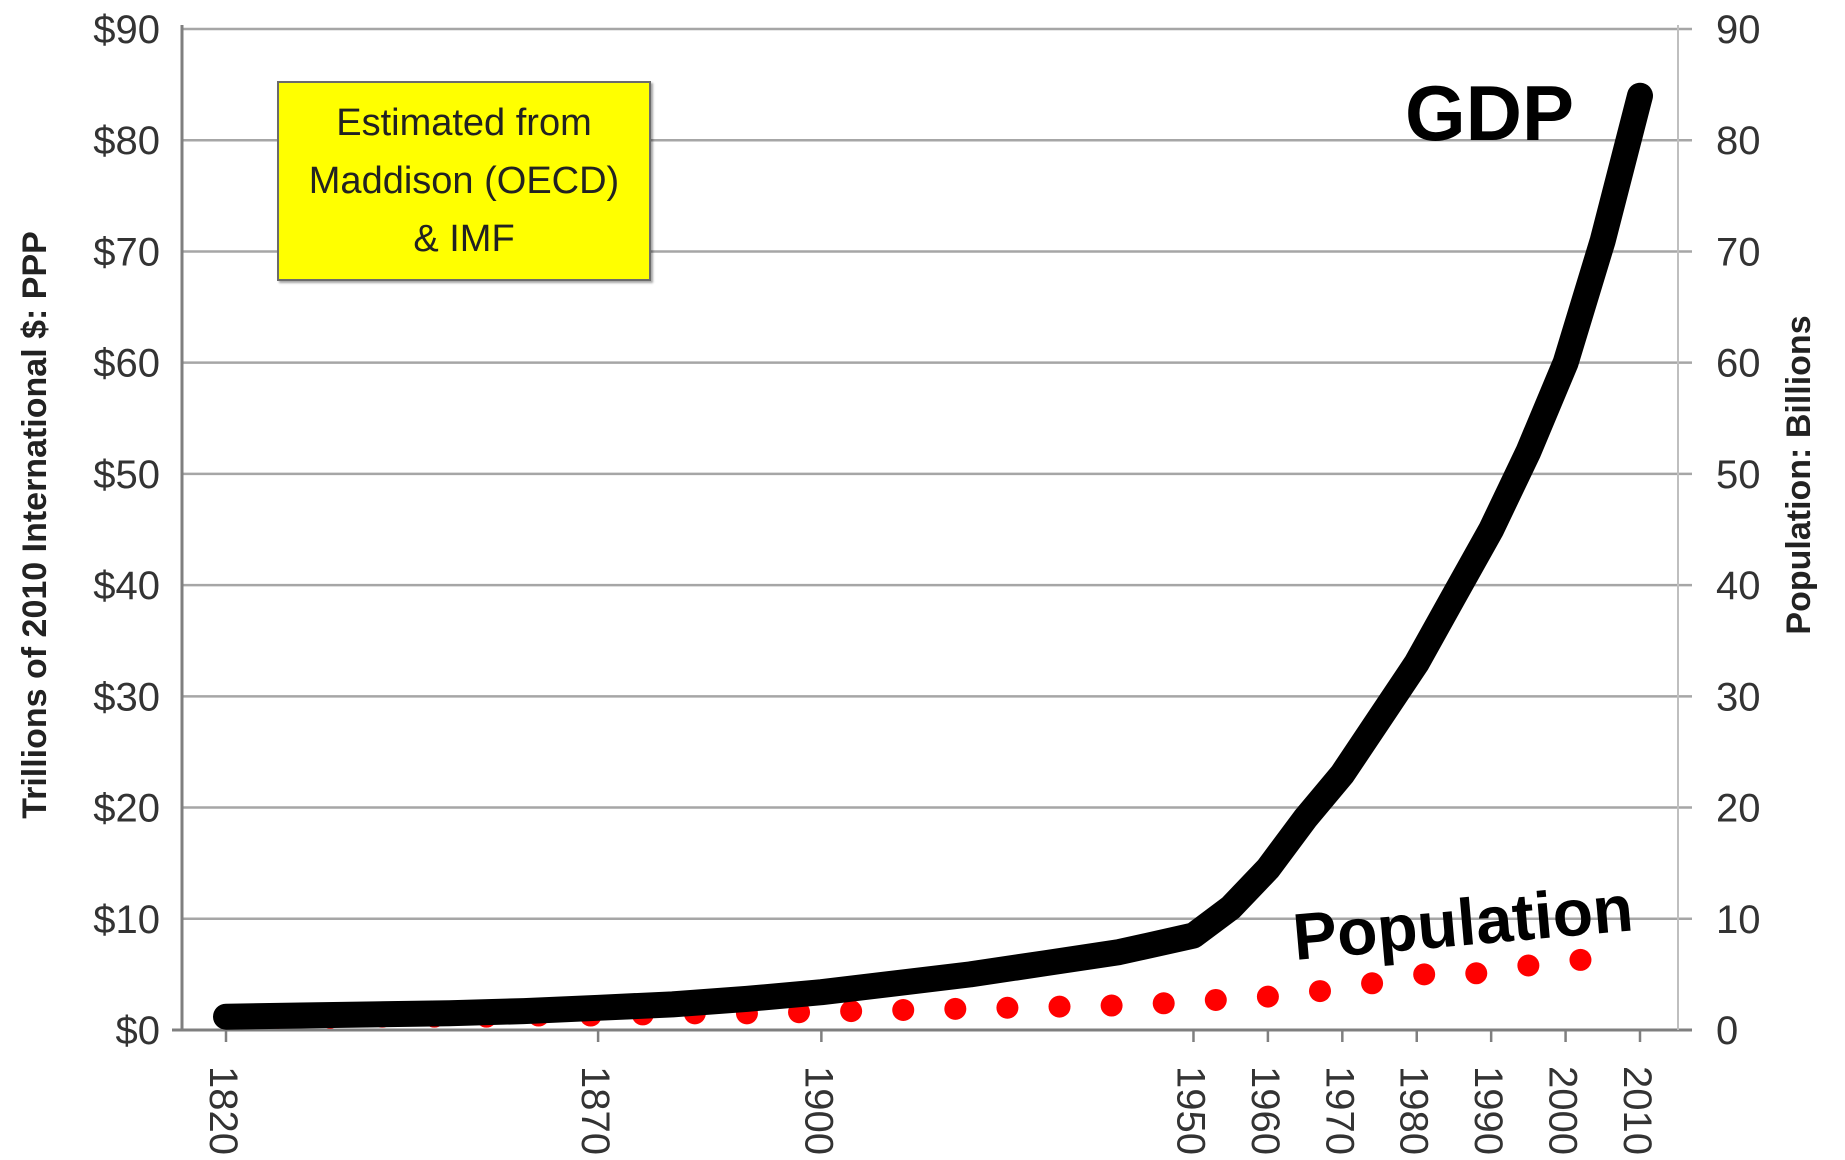 The width and height of the screenshot is (1845, 1160). What do you see at coordinates (1738, 809) in the screenshot?
I see `right-tick-label: 20` at bounding box center [1738, 809].